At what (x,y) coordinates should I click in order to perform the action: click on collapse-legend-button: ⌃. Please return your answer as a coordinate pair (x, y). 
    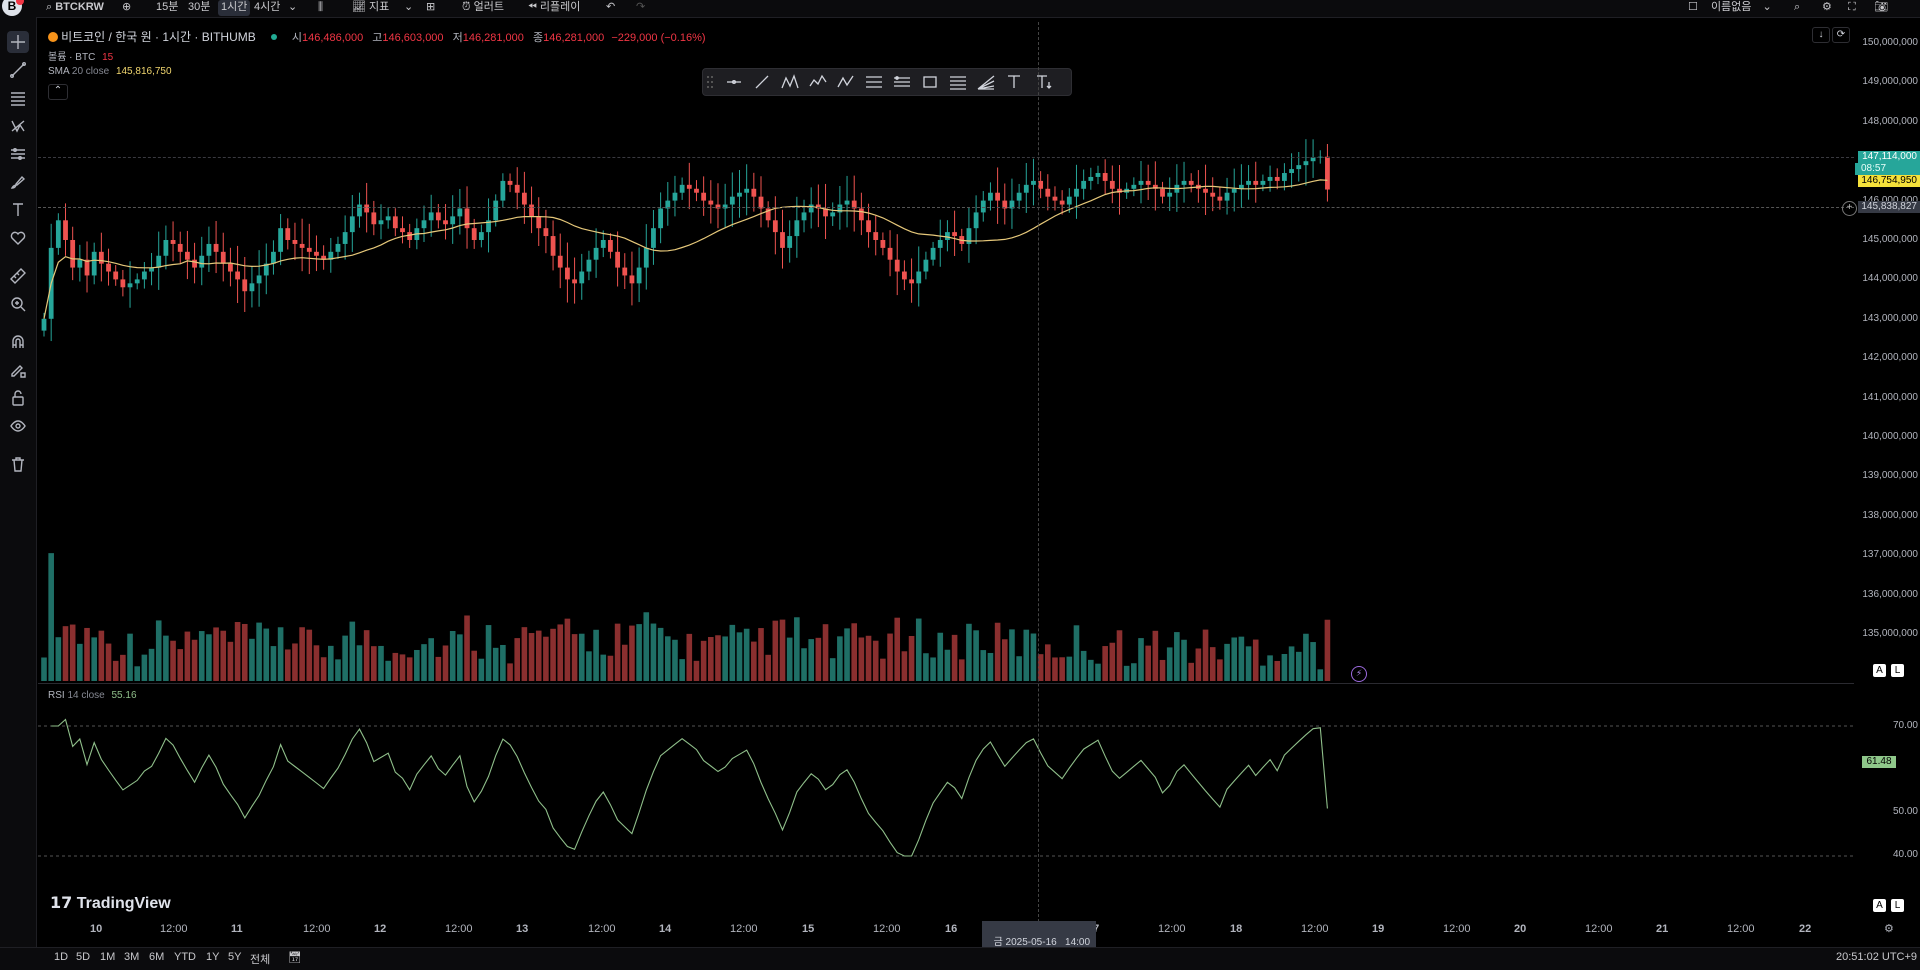
    Looking at the image, I should click on (58, 92).